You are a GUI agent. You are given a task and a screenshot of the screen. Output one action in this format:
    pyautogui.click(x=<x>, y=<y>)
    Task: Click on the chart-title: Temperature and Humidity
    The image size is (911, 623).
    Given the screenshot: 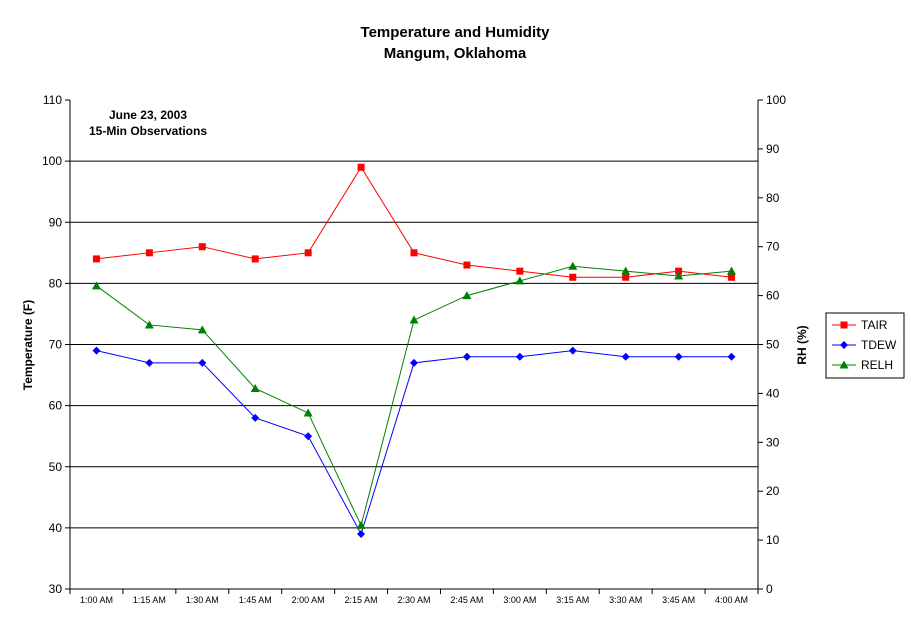 What is the action you would take?
    pyautogui.click(x=456, y=32)
    